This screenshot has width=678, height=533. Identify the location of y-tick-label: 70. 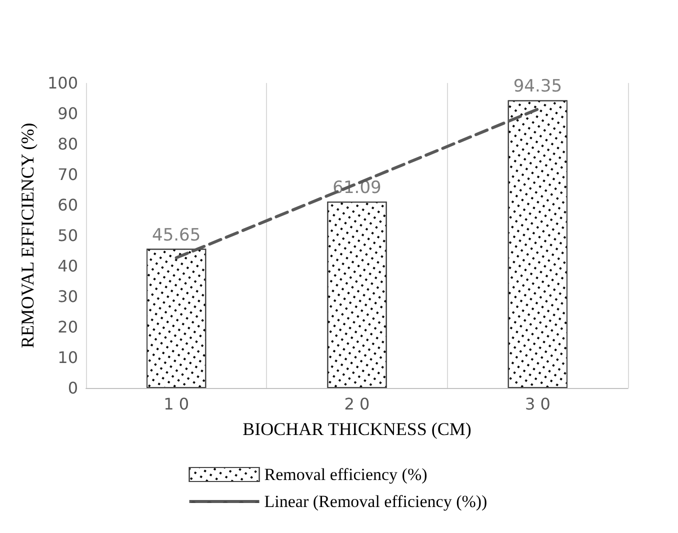
(68, 174).